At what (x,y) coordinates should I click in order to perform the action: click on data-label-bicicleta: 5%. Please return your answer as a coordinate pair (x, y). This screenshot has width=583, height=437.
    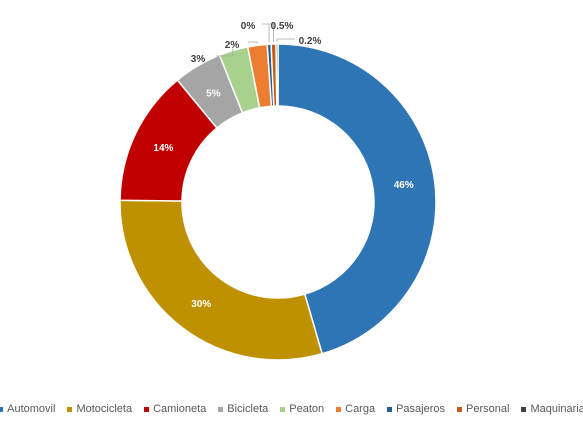
    Looking at the image, I should click on (213, 94).